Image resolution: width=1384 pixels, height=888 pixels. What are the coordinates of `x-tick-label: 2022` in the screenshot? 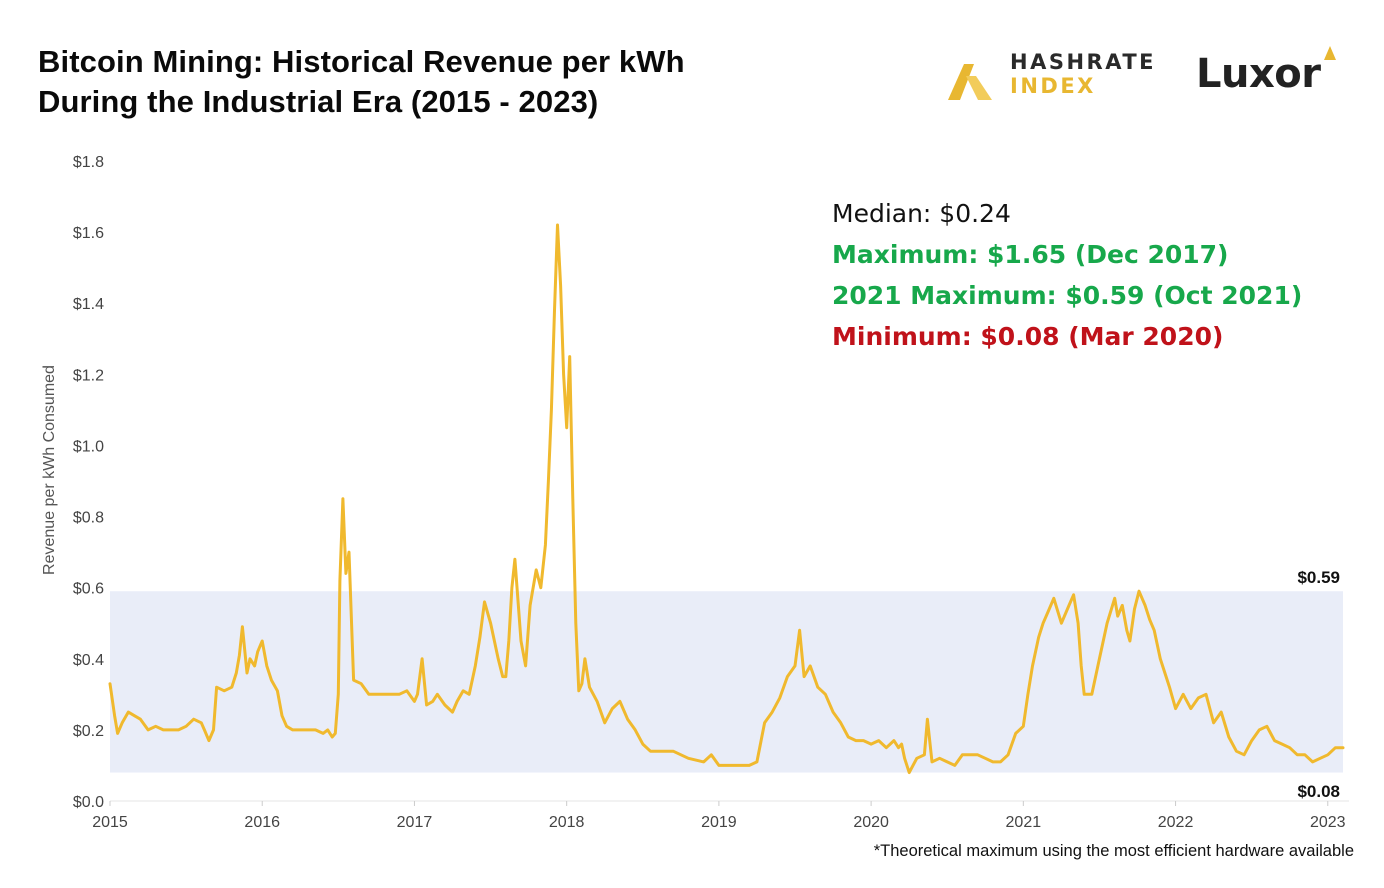 It's located at (1176, 822).